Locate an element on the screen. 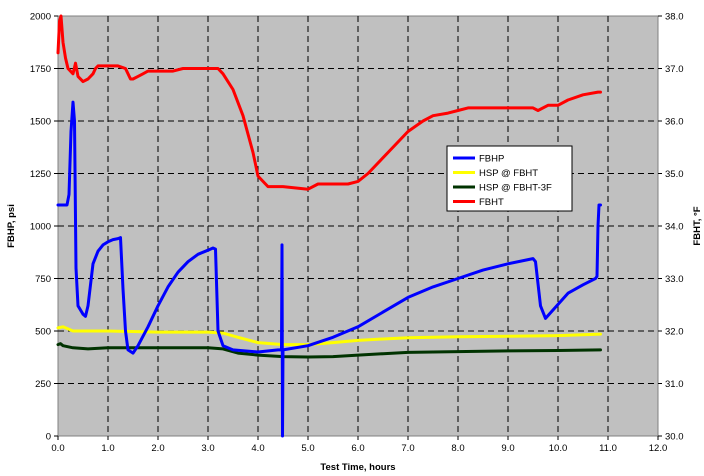 The height and width of the screenshot is (476, 704). x-tick-label: 6.0 is located at coordinates (357, 448).